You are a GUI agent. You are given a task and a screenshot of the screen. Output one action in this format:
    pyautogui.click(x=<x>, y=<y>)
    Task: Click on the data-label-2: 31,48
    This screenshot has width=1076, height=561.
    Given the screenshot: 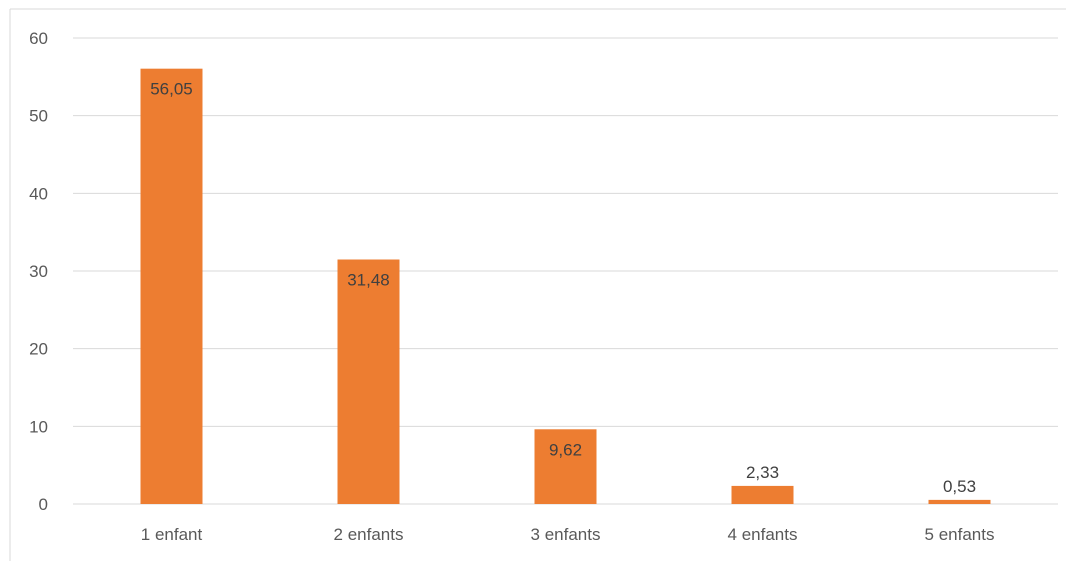 What is the action you would take?
    pyautogui.click(x=368, y=280)
    